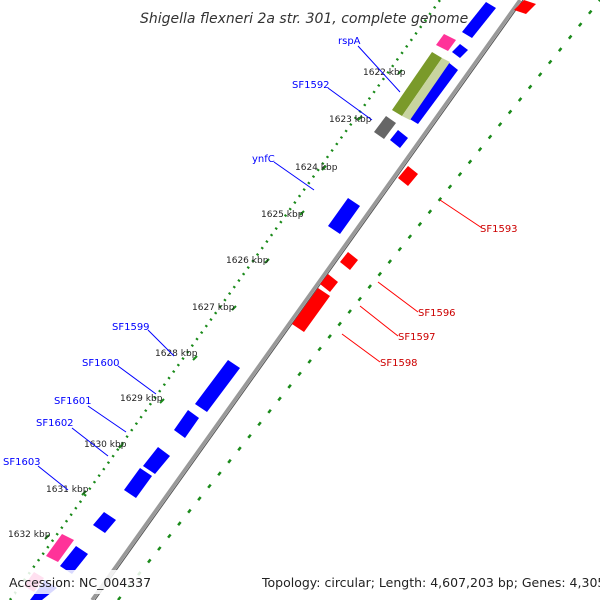 The width and height of the screenshot is (600, 600). I want to click on rrna-block, so click(417, 84).